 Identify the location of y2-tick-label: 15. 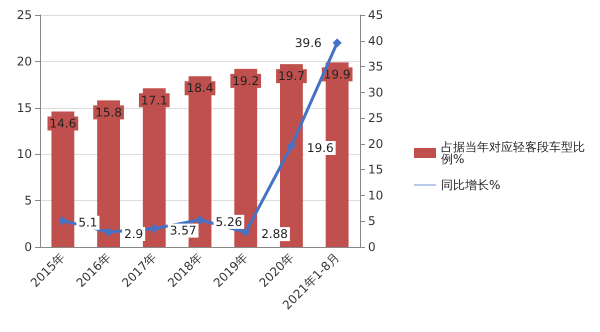
(376, 169).